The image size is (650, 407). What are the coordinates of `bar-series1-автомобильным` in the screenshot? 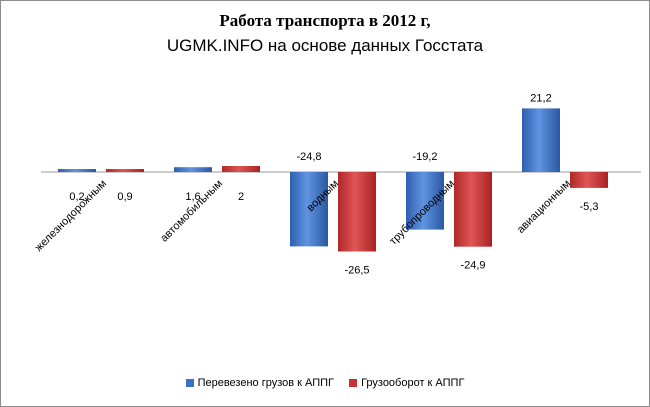 It's located at (193, 169).